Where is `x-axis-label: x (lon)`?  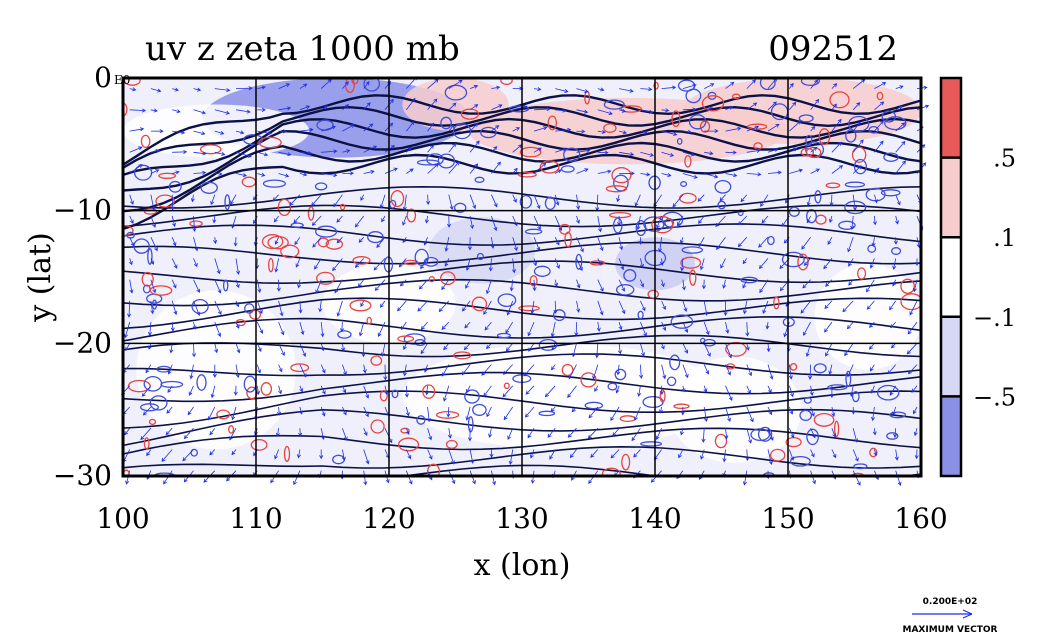
x-axis-label: x (lon) is located at coordinates (522, 565).